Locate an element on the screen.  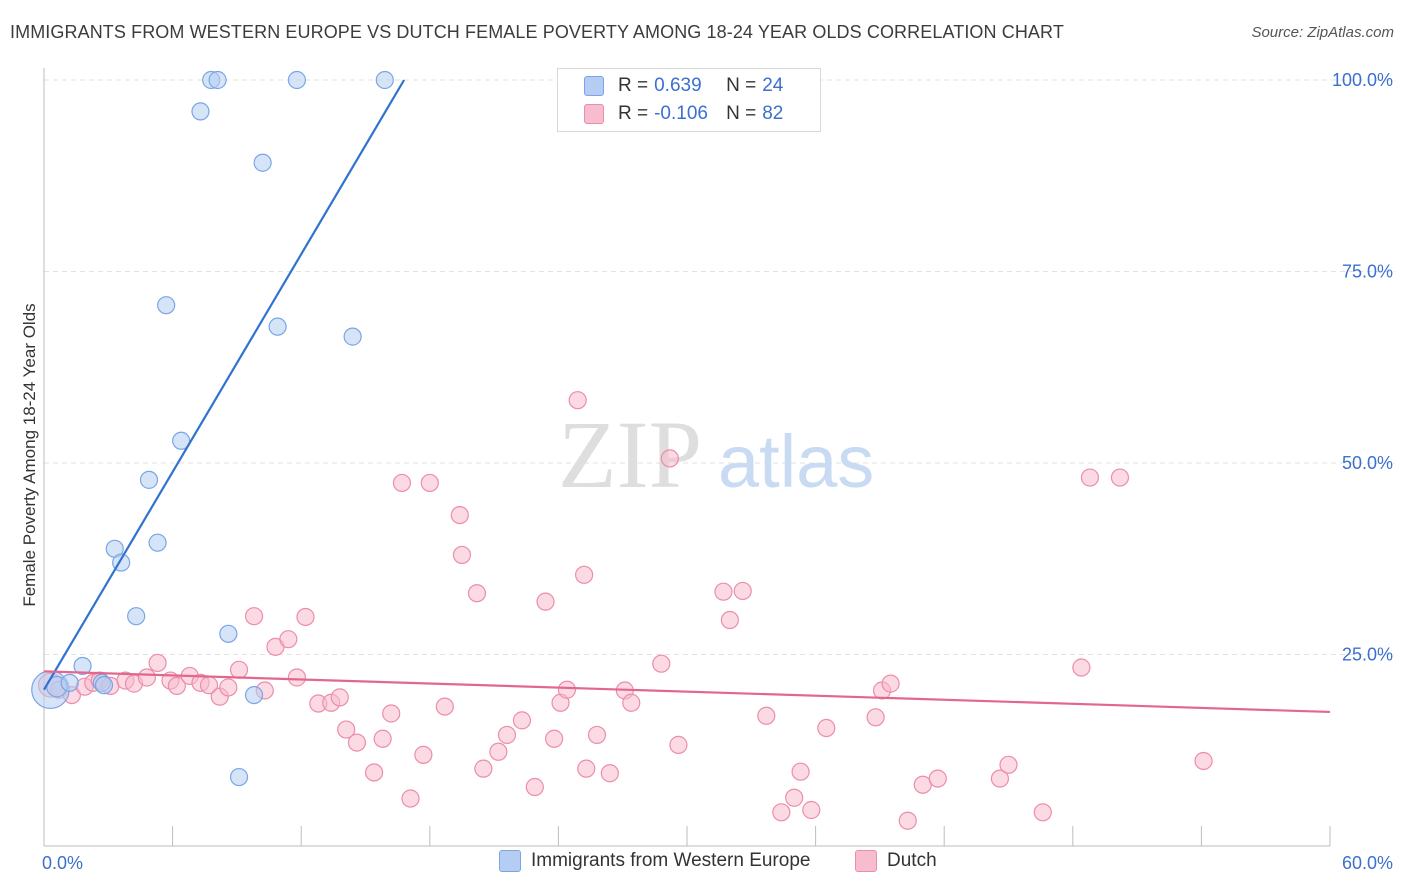
legend-label: Dutch is located at coordinates (912, 860).